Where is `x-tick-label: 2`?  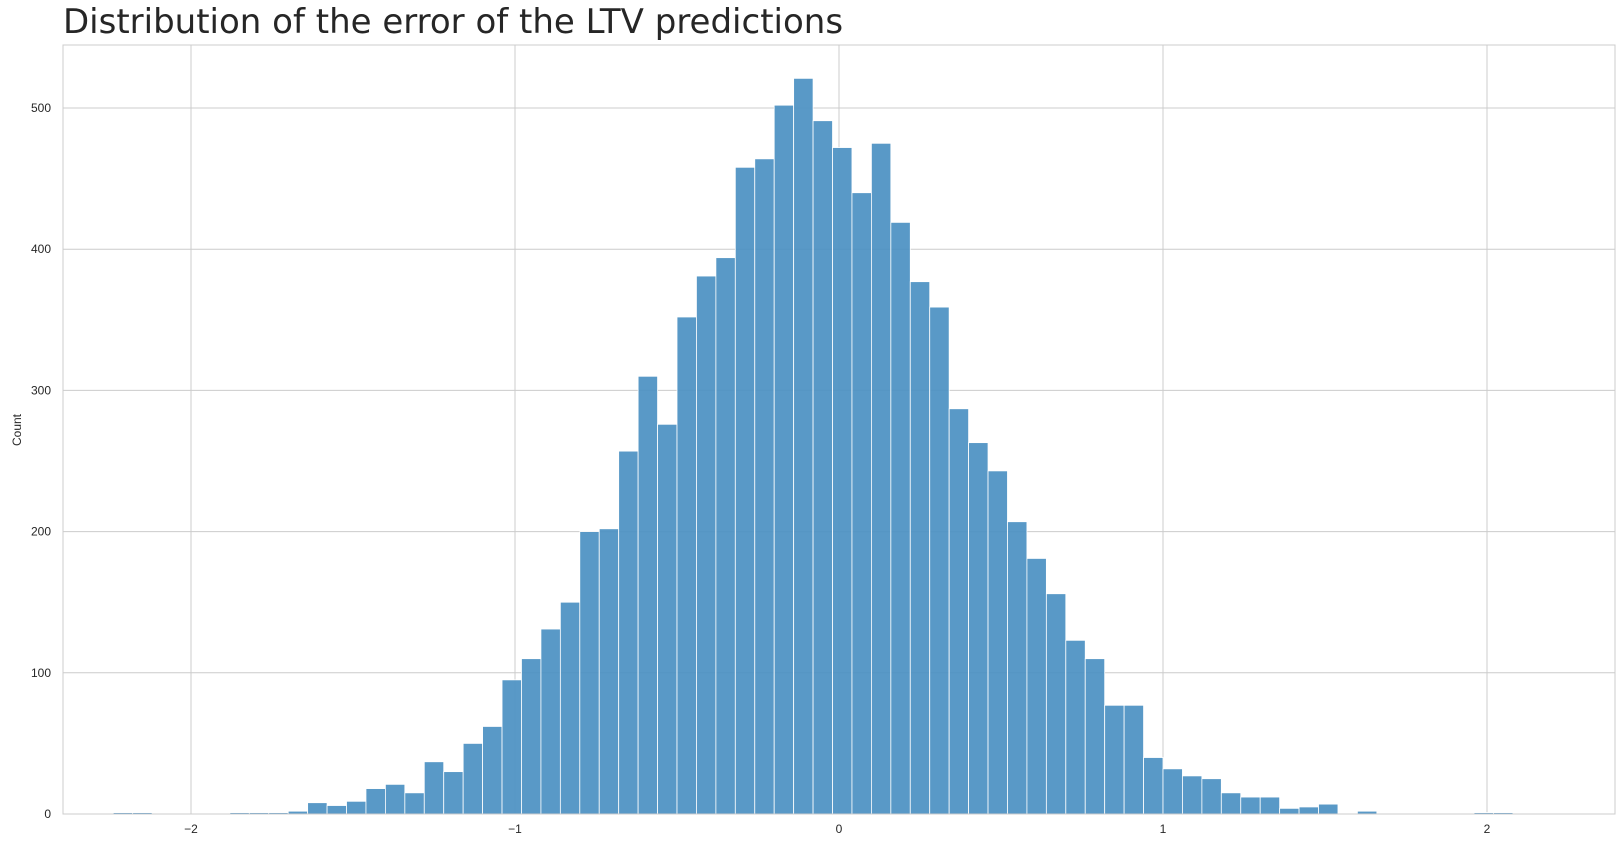
x-tick-label: 2 is located at coordinates (1487, 829).